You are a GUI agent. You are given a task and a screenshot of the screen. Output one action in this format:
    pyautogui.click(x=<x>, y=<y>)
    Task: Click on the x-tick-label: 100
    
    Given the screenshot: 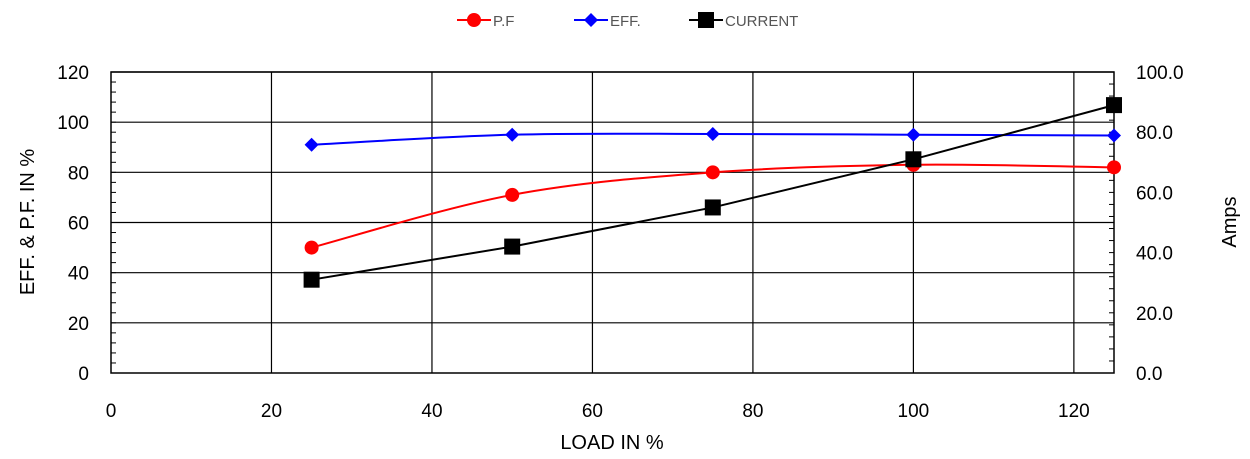 What is the action you would take?
    pyautogui.click(x=914, y=411)
    